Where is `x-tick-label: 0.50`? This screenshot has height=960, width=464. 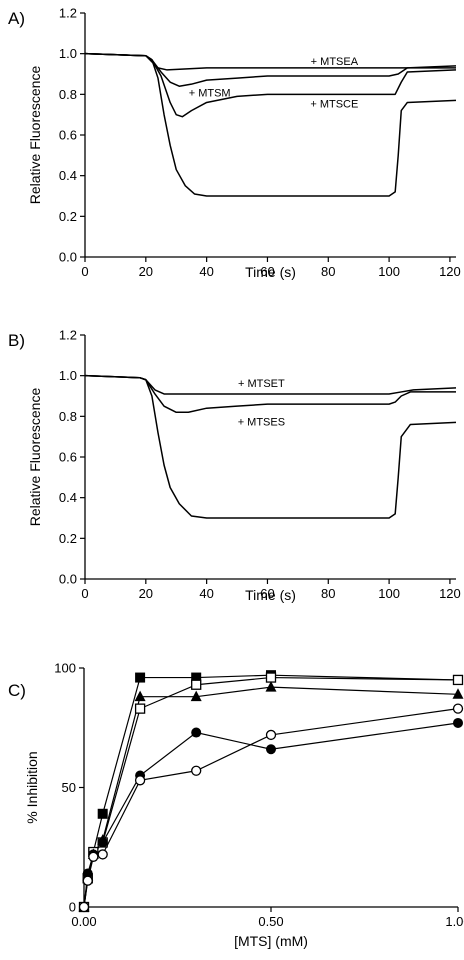 x-tick-label: 0.50 is located at coordinates (270, 921).